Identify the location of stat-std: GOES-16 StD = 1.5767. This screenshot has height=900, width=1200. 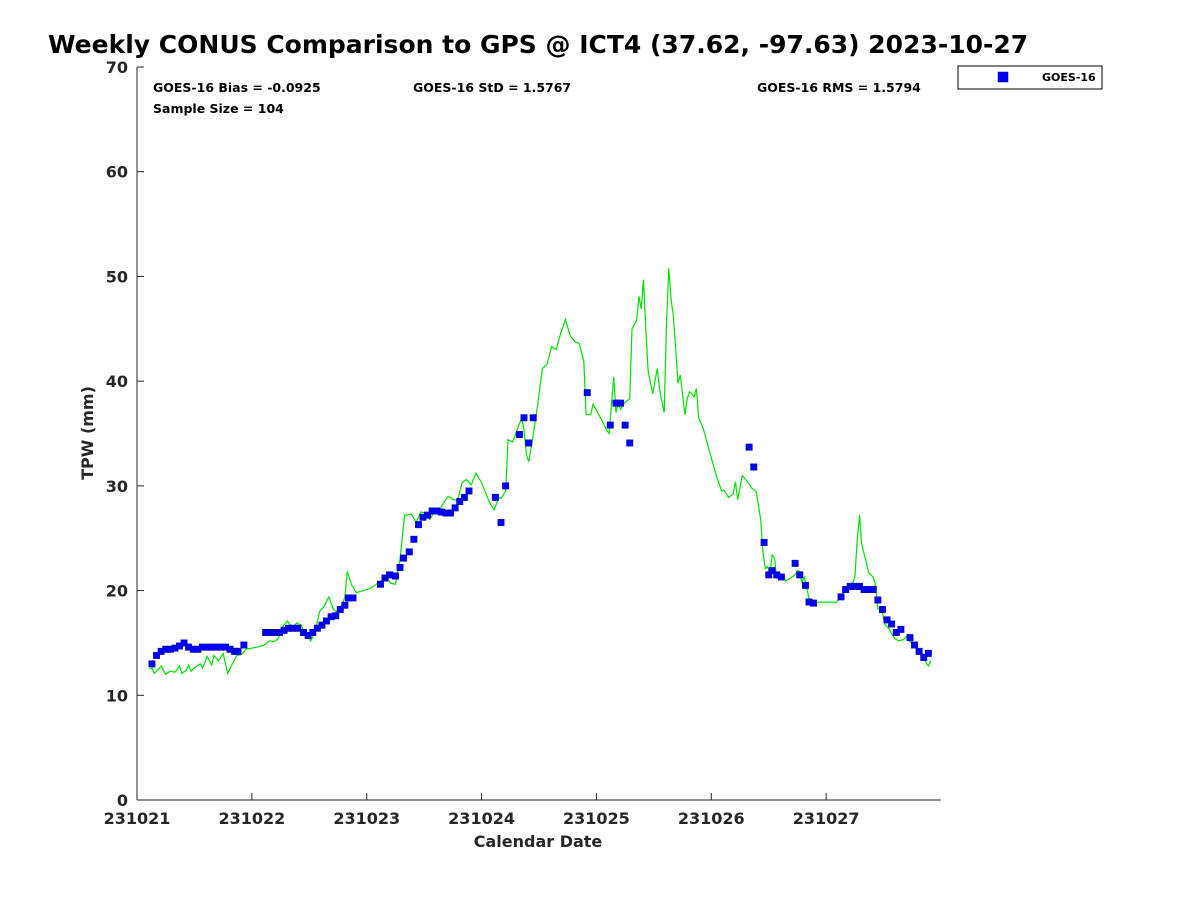
(492, 87).